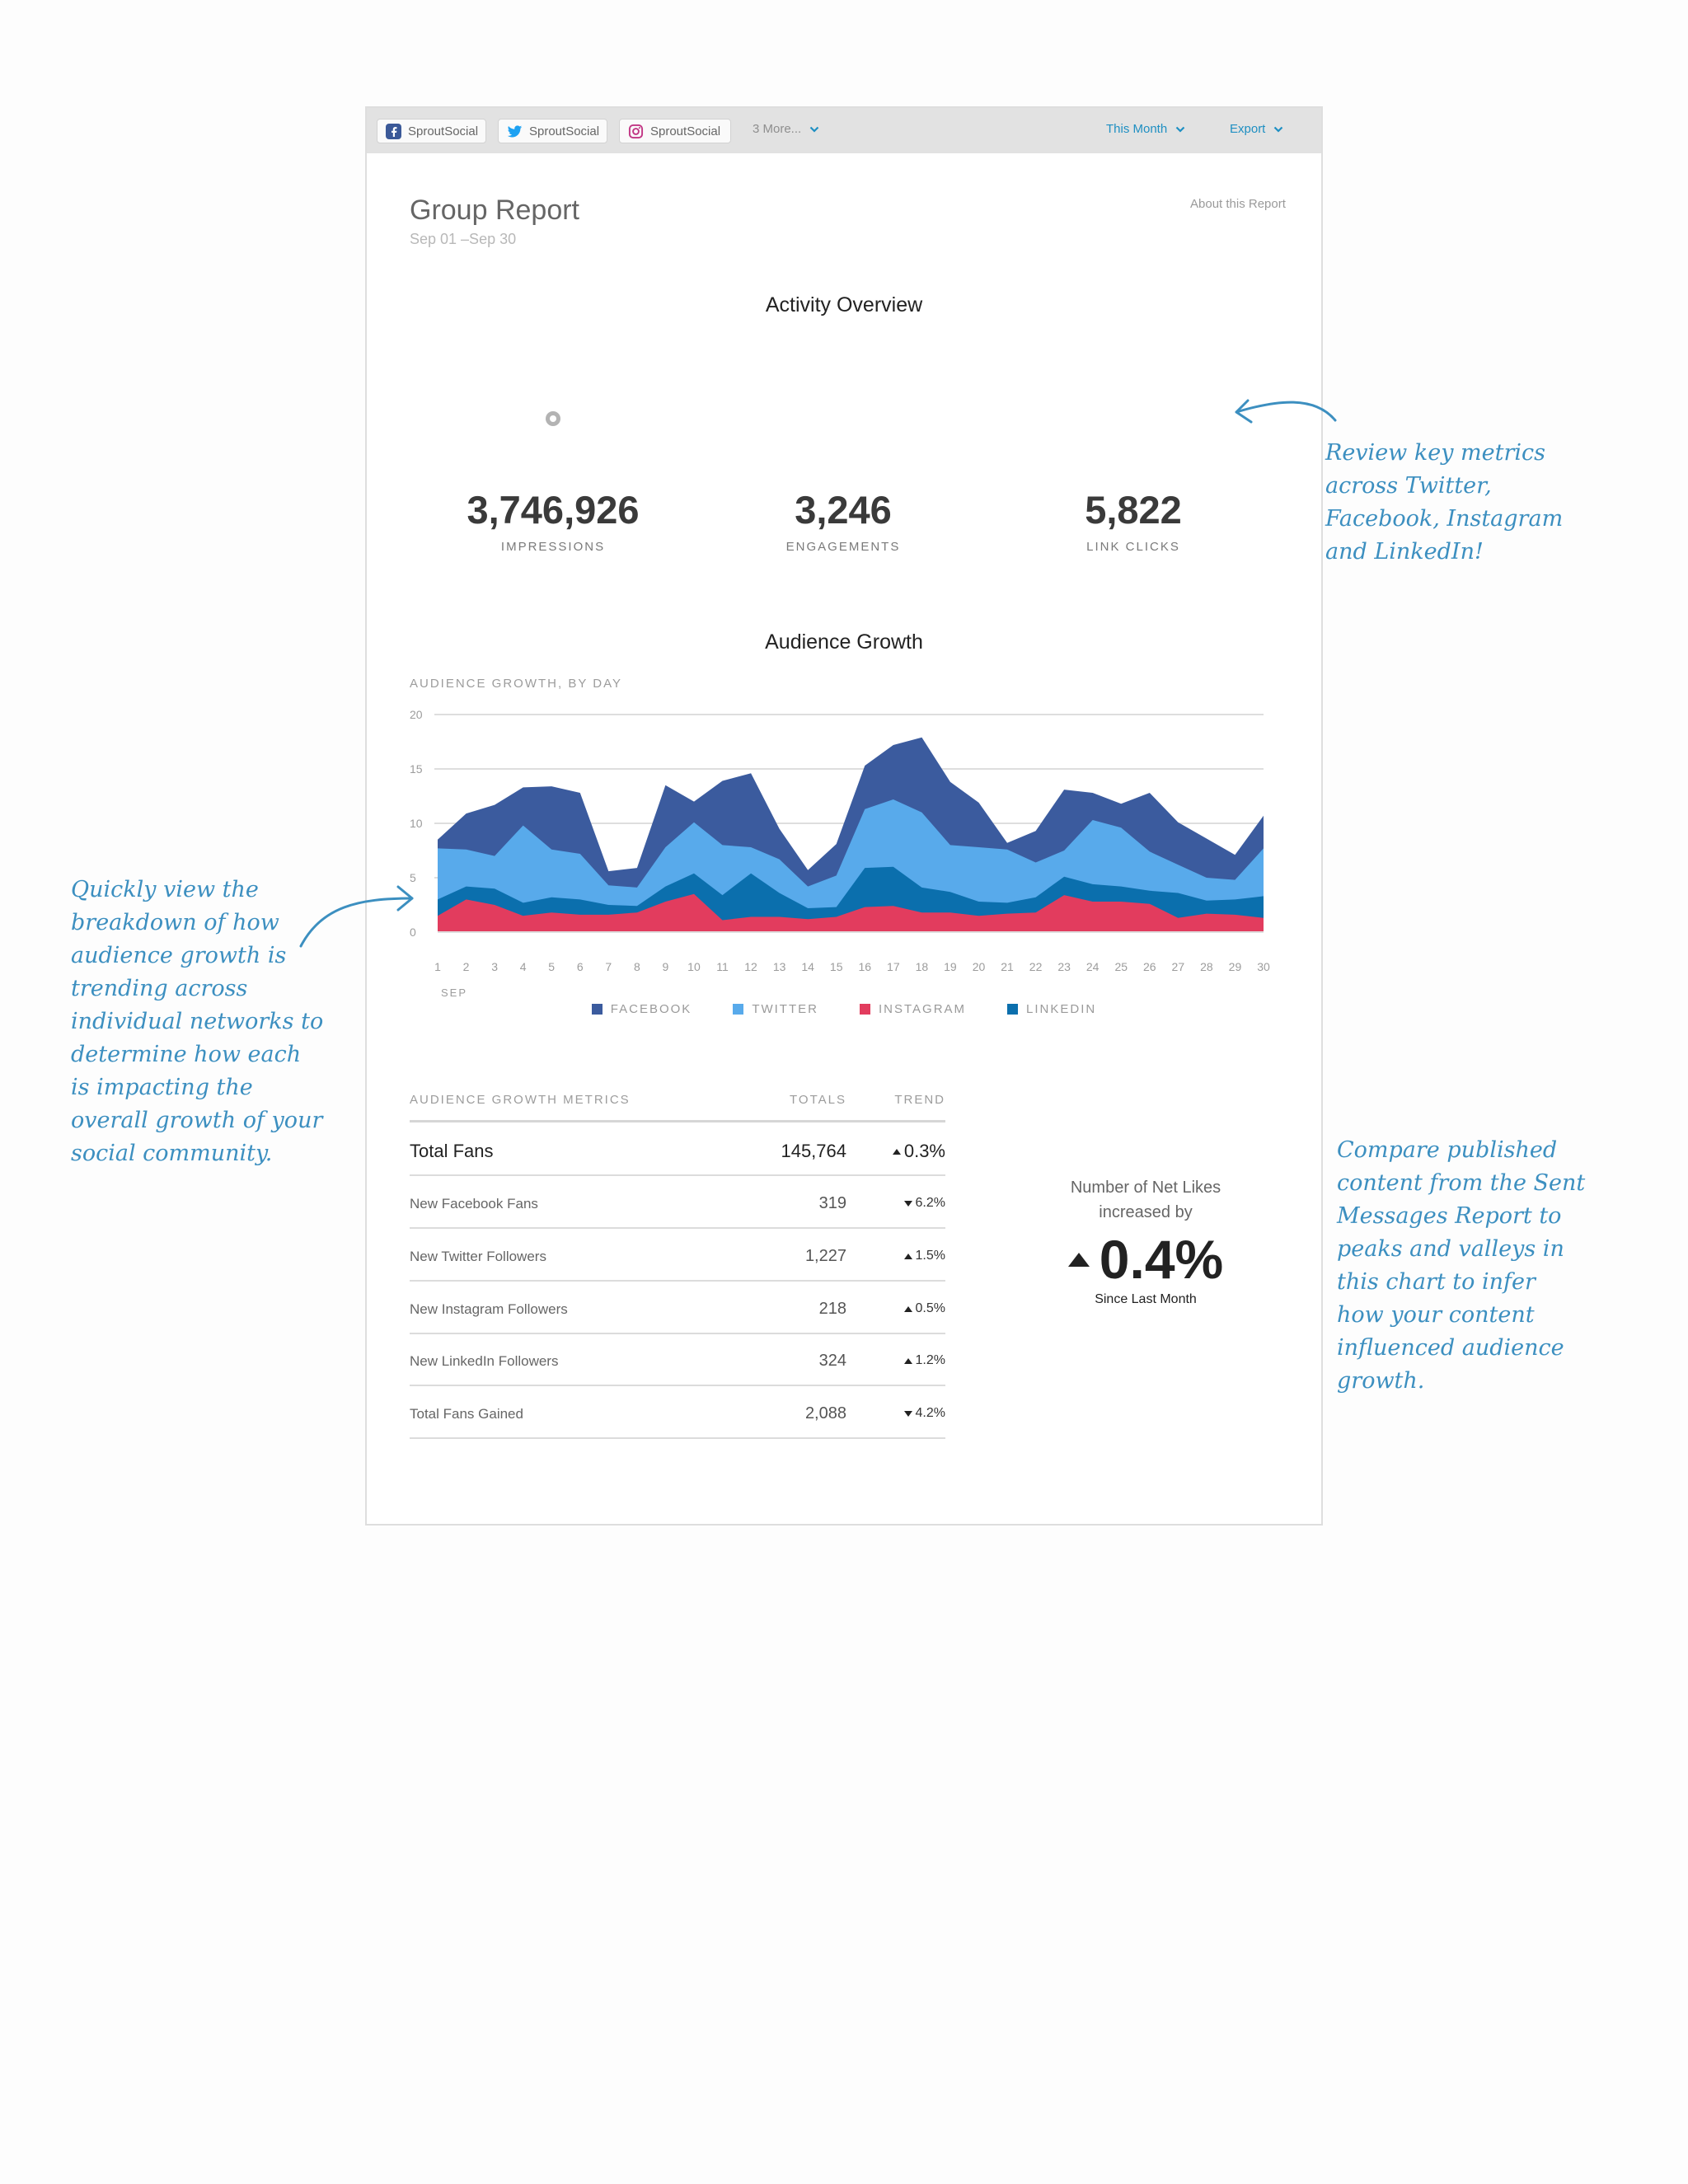 The image size is (1688, 2184). What do you see at coordinates (750, 966) in the screenshot?
I see `x-tick-label: 12` at bounding box center [750, 966].